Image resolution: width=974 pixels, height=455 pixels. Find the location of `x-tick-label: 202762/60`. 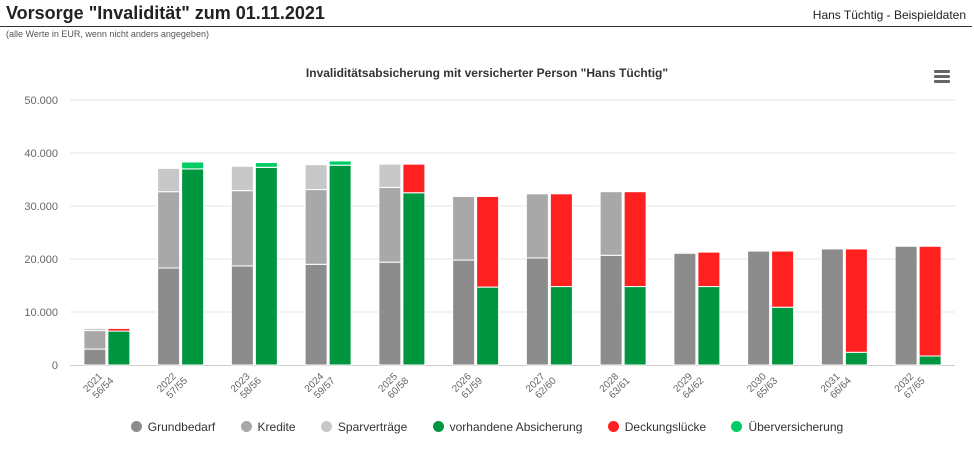

x-tick-label: 202762/60 is located at coordinates (541, 385).